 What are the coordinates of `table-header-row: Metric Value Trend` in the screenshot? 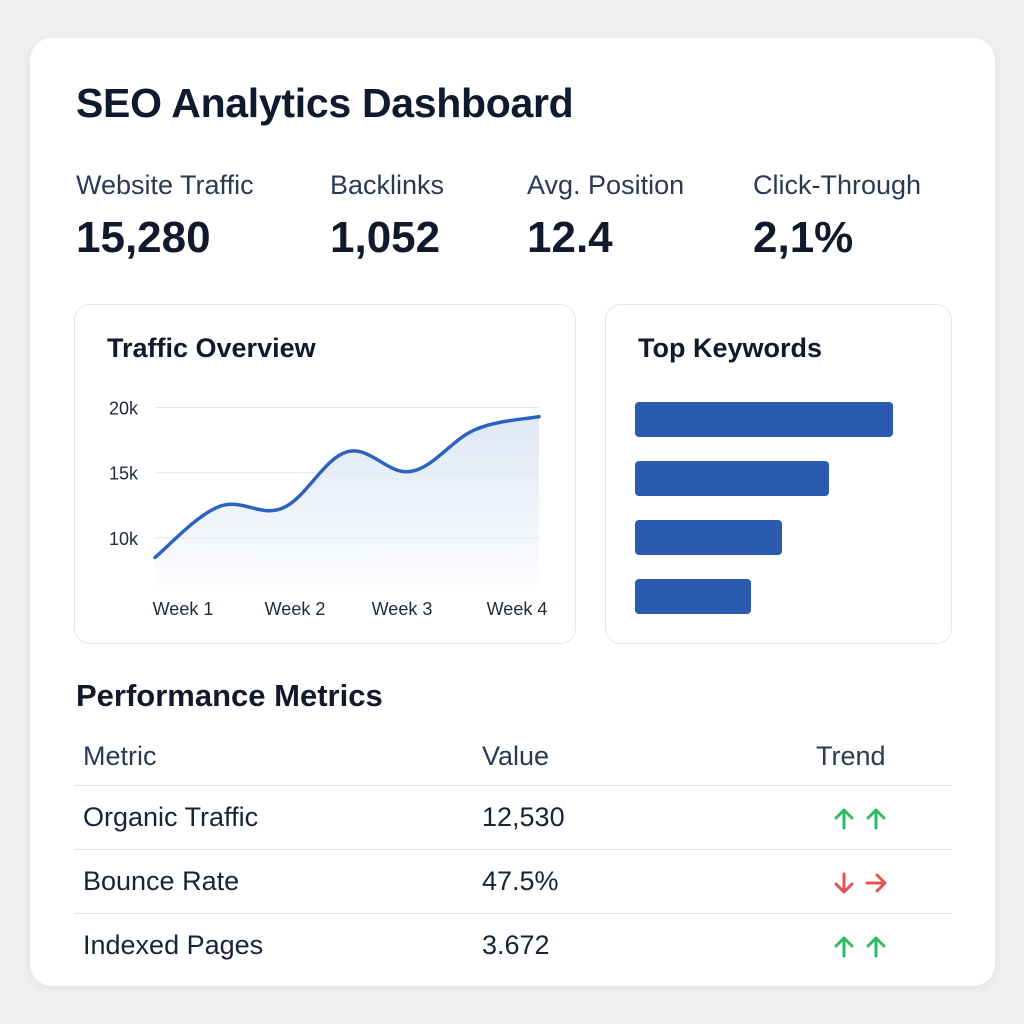 It's located at (513, 757).